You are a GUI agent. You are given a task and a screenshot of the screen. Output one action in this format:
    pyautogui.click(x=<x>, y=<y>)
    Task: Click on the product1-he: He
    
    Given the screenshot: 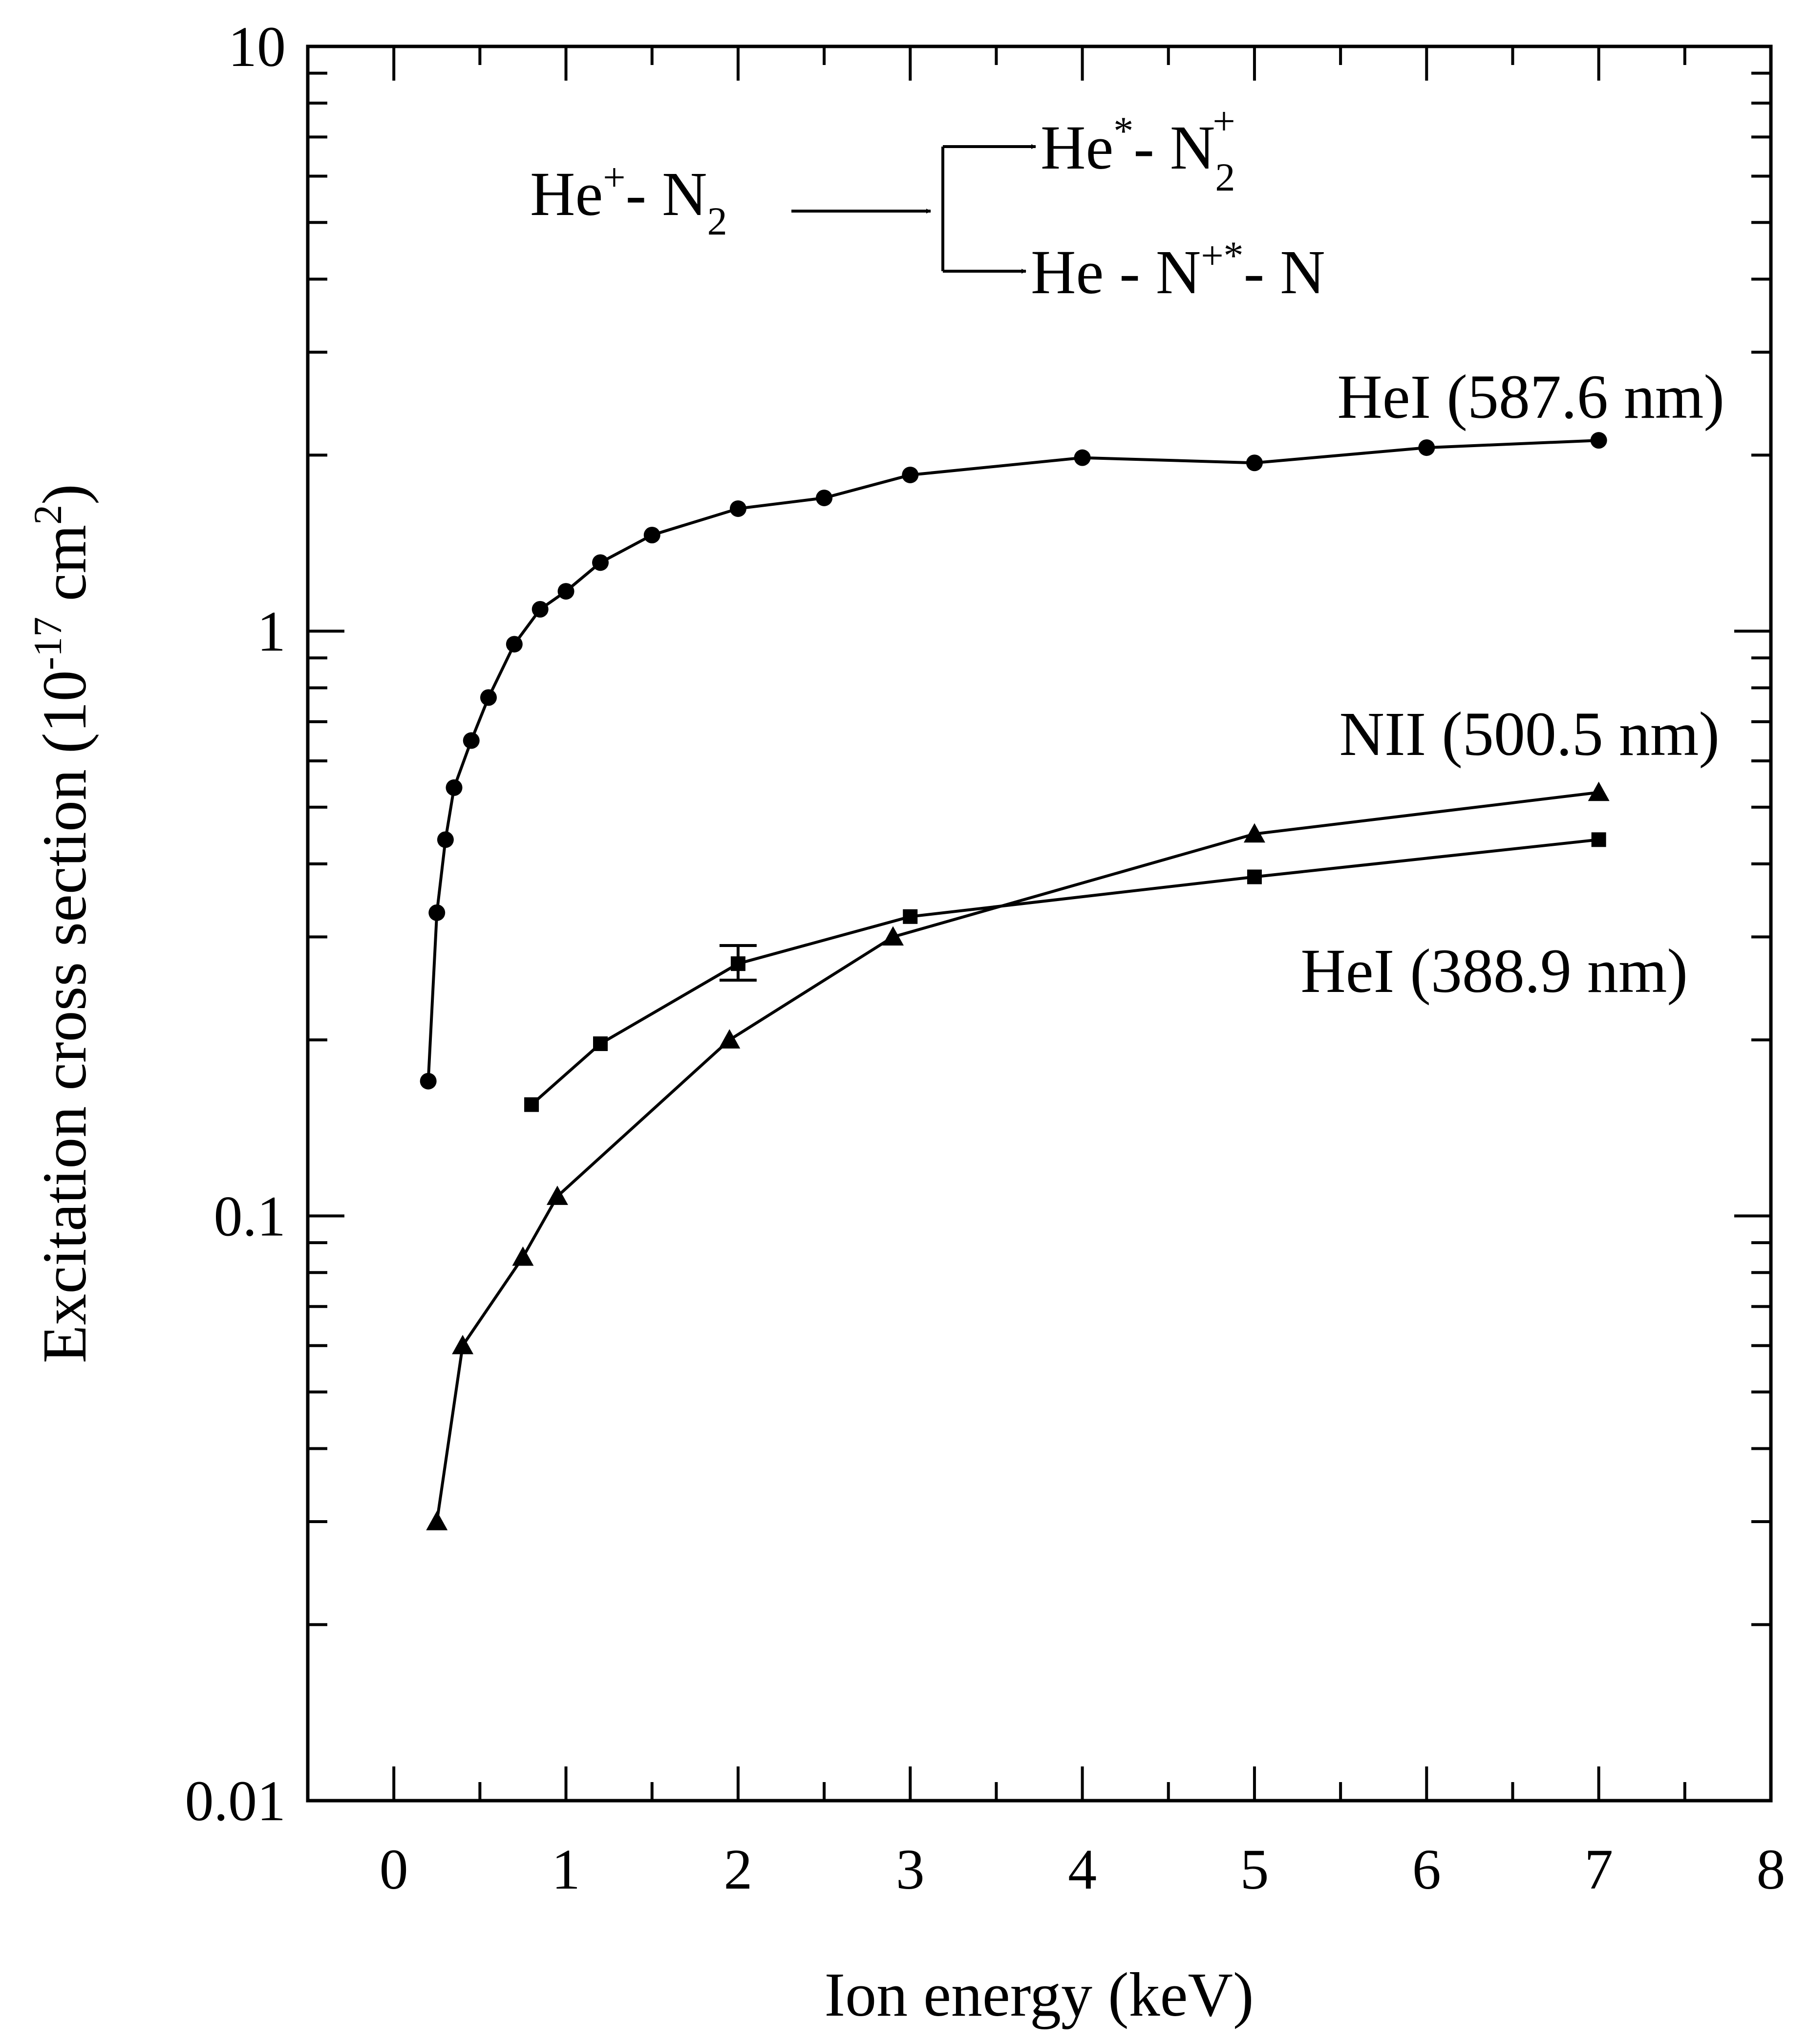 What is the action you would take?
    pyautogui.click(x=1077, y=147)
    